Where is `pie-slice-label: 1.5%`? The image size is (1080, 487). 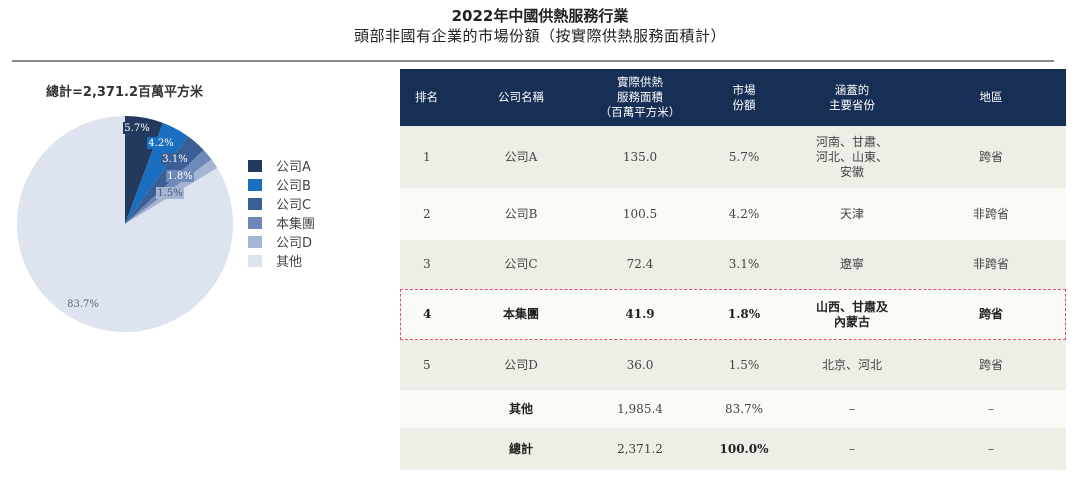
pie-slice-label: 1.5% is located at coordinates (169, 193).